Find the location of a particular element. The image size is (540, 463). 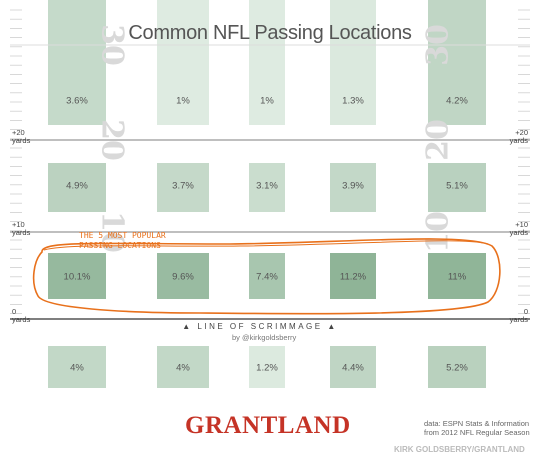

value-label-r2c2: 7.4% is located at coordinates (267, 277).